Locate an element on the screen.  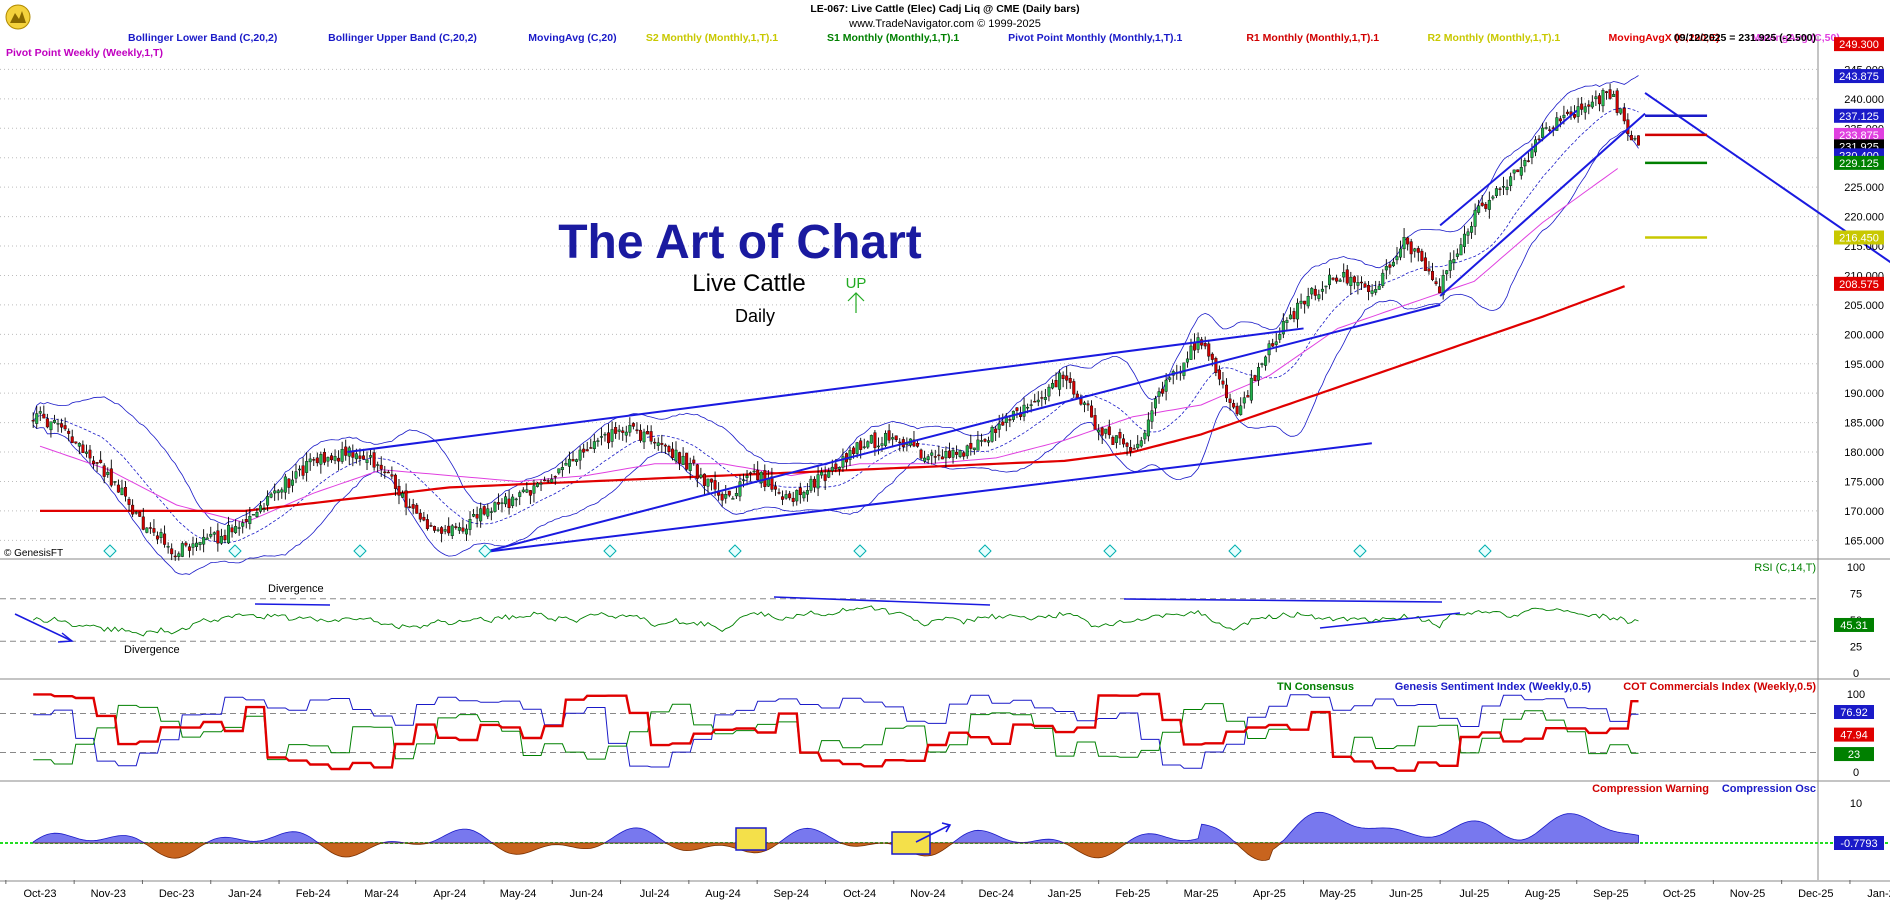
time-tick-label: Jan-26 is located at coordinates (1878, 894).